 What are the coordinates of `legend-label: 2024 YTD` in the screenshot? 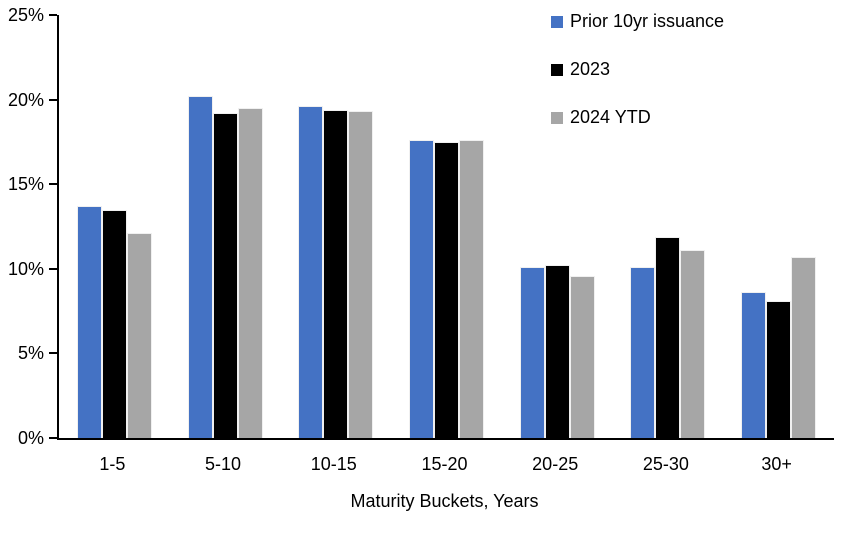 It's located at (610, 117).